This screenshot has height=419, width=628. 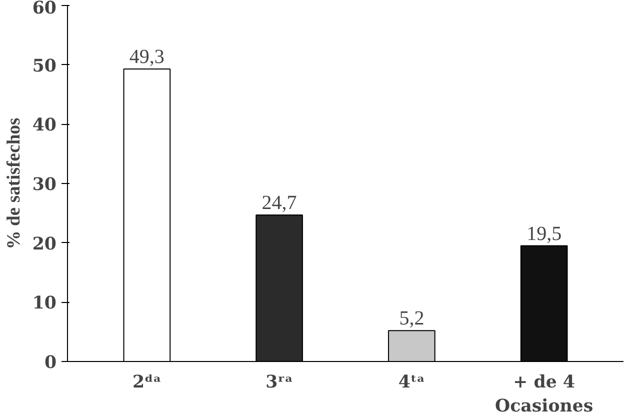 I want to click on y-tick-label: 40, so click(x=44, y=126).